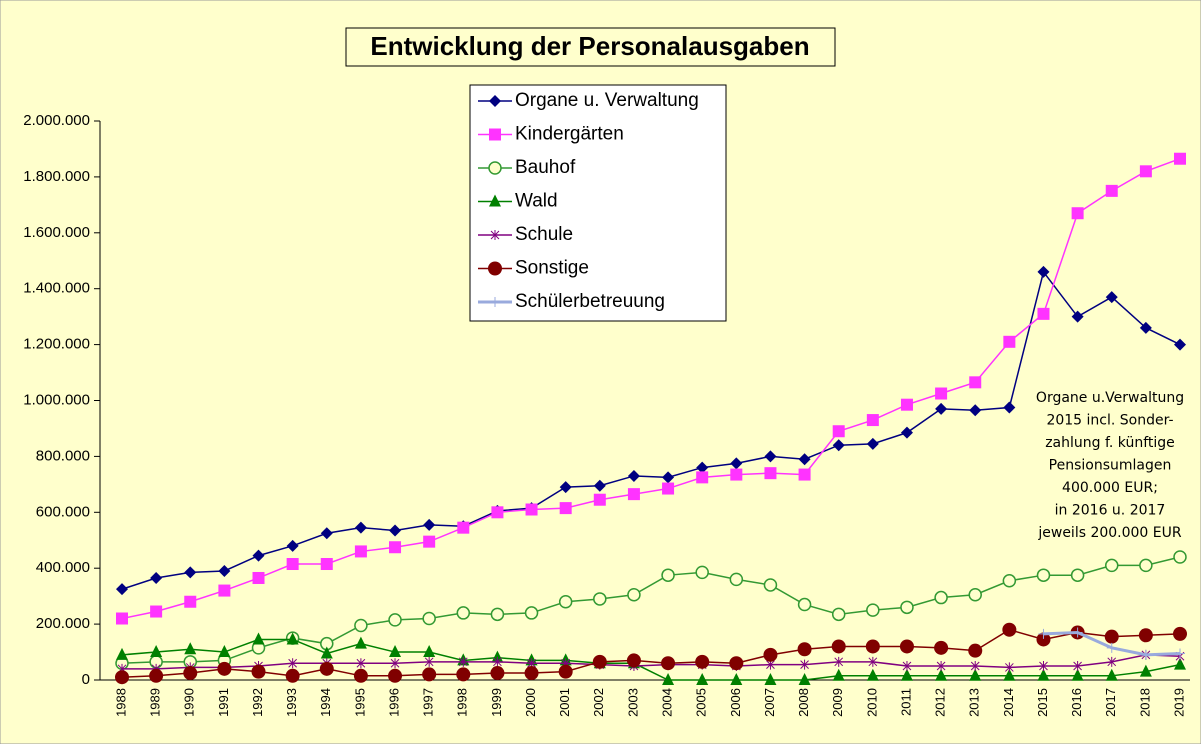 The image size is (1201, 744). I want to click on y-tick-label: 0, so click(86, 679).